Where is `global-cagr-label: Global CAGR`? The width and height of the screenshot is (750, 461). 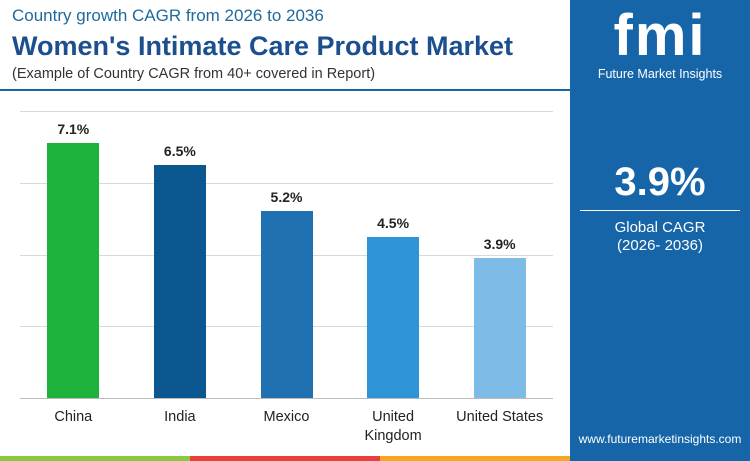
global-cagr-label: Global CAGR is located at coordinates (660, 227).